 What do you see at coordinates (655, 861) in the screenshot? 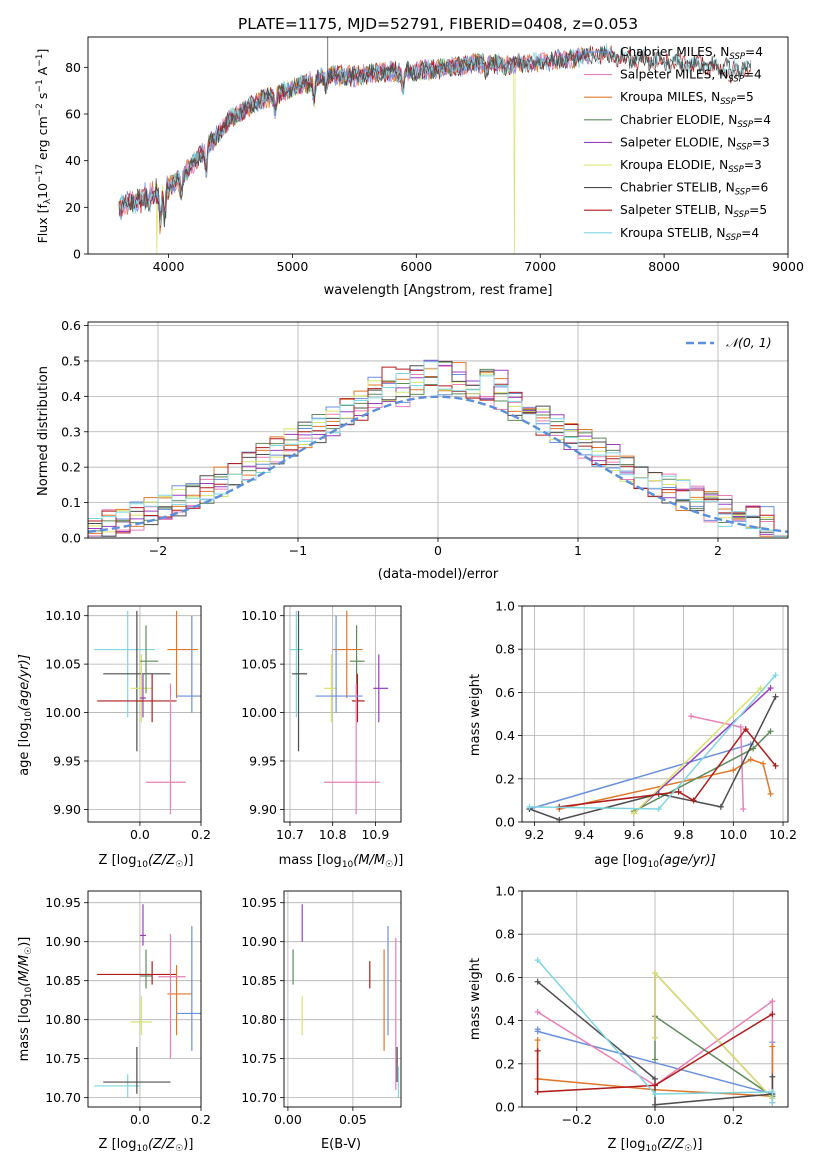
I see `weight-vs-age-xlabel: age [log10(age/yr)]` at bounding box center [655, 861].